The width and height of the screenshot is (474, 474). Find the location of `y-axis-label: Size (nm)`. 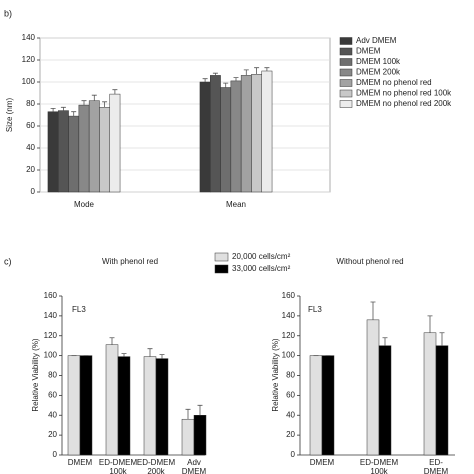

y-axis-label: Size (nm) is located at coordinates (9, 115).